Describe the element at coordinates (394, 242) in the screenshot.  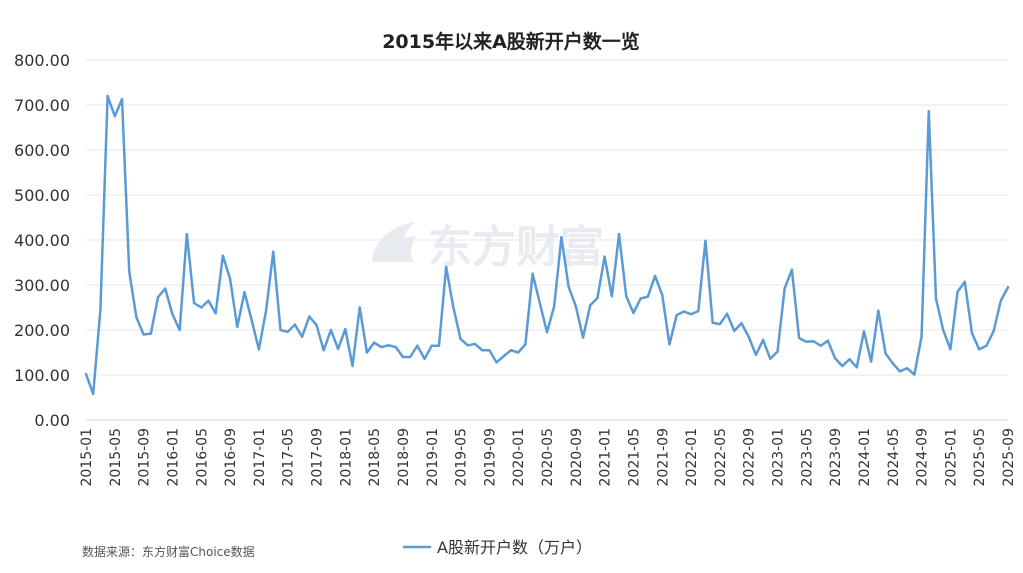
I see `watermark-logo-icon` at that location.